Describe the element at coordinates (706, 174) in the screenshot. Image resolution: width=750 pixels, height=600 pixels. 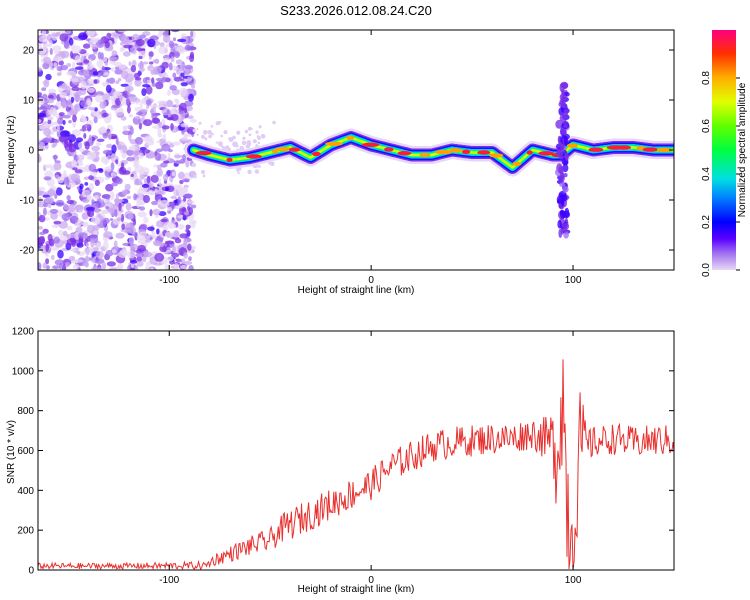
I see `colorbar-tick-label: 0.4` at that location.